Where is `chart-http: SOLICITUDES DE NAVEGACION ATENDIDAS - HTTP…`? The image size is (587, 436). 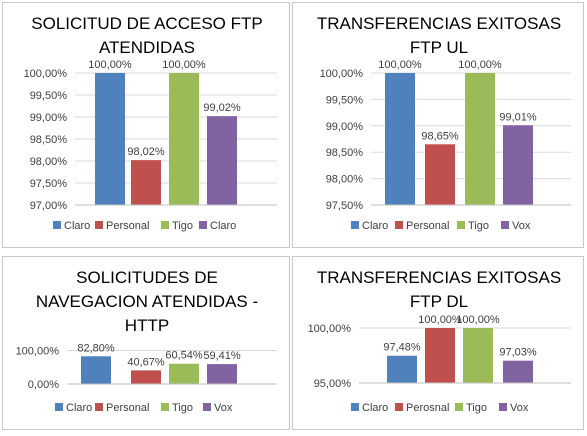 chart-http: SOLICITUDES DE NAVEGACION ATENDIDAS - HTTP… is located at coordinates (146, 341).